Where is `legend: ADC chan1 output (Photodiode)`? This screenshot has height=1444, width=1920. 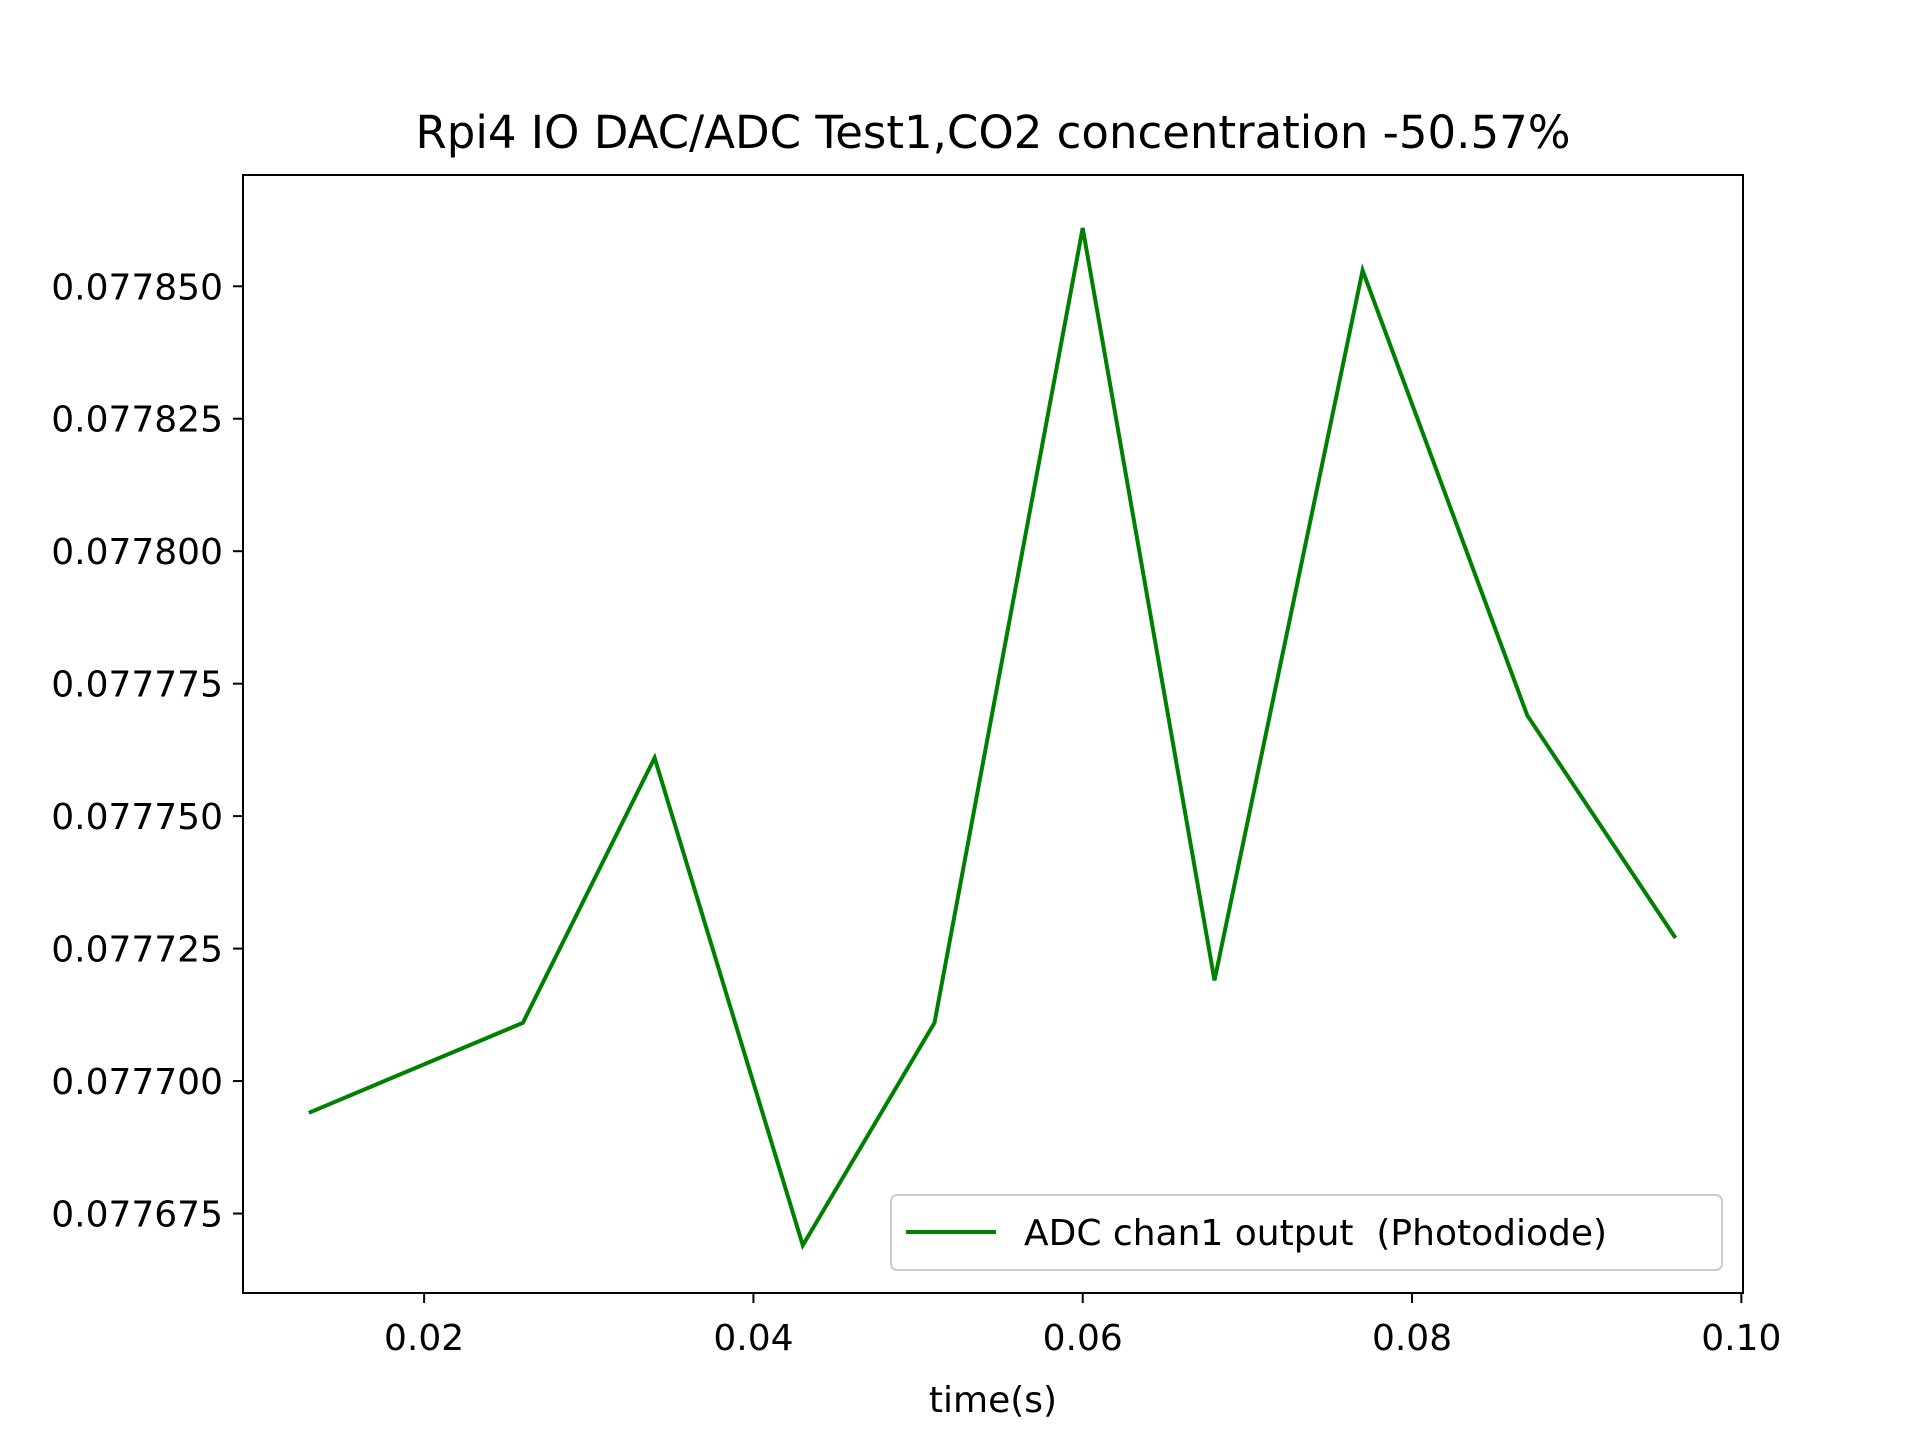
legend: ADC chan1 output (Photodiode) is located at coordinates (1306, 1232).